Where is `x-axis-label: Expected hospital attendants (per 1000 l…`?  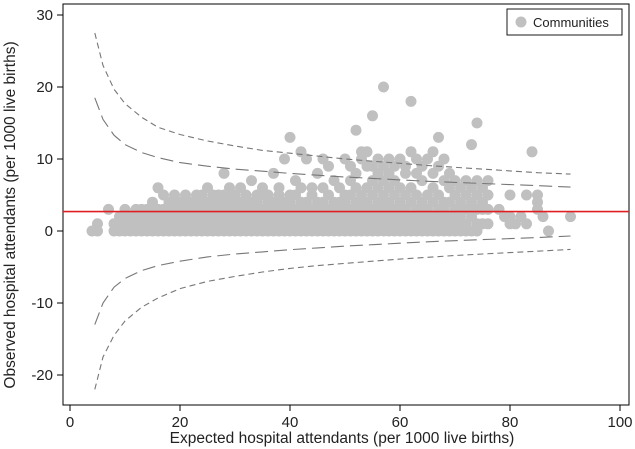 x-axis-label: Expected hospital attendants (per 1000 l… is located at coordinates (342, 438).